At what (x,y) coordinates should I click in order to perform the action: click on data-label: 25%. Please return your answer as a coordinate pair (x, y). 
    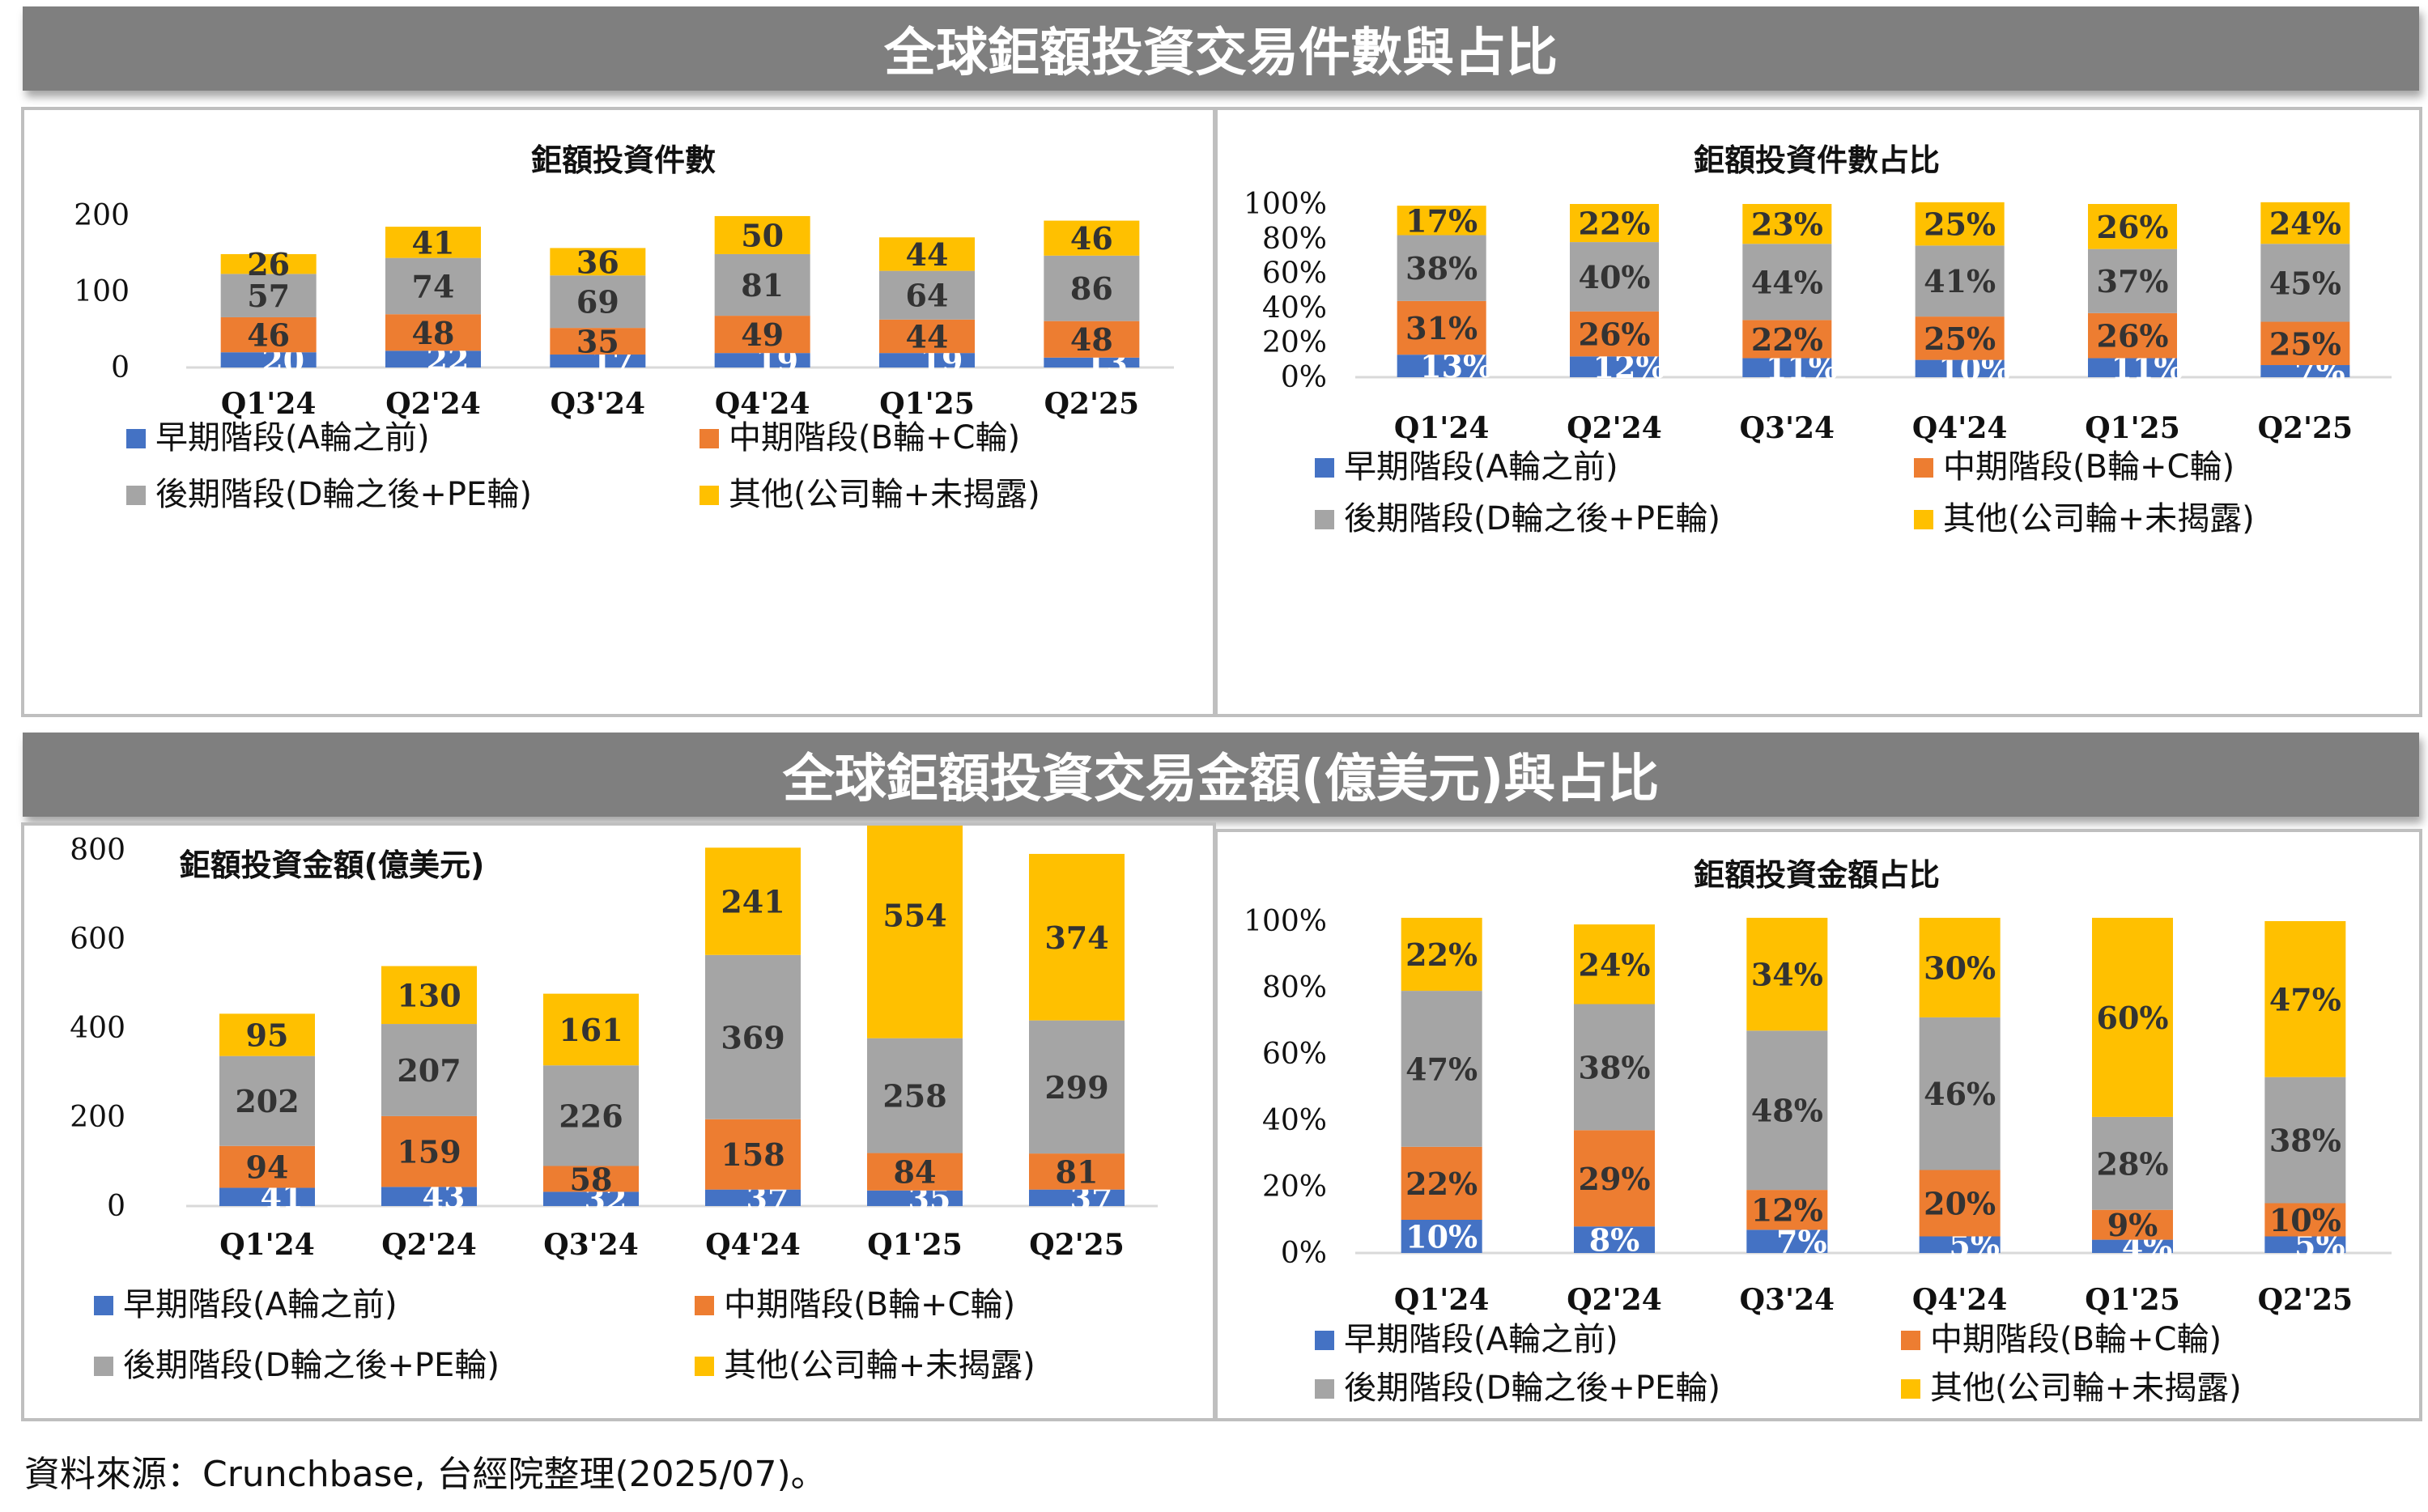
    Looking at the image, I should click on (1960, 339).